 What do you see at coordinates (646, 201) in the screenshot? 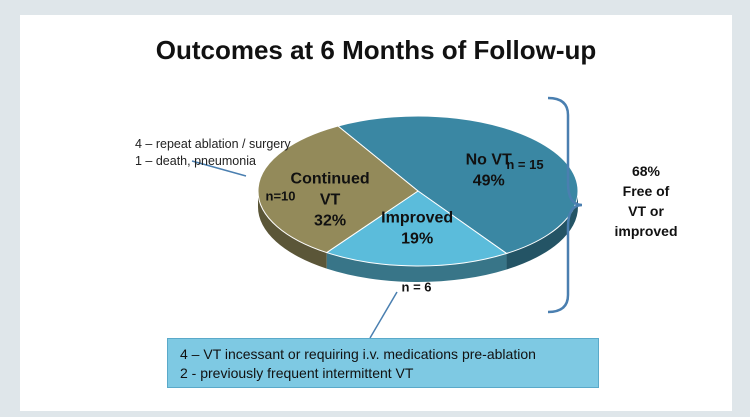
I see `summary-label: 68% Free of VT or improved` at bounding box center [646, 201].